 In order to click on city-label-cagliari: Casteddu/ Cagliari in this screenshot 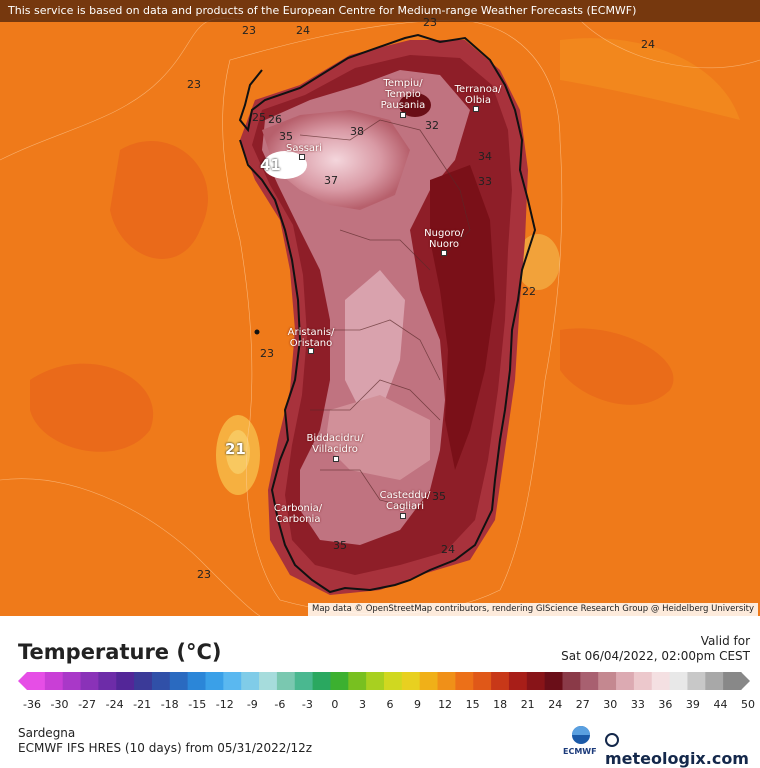, I will do `click(405, 501)`.